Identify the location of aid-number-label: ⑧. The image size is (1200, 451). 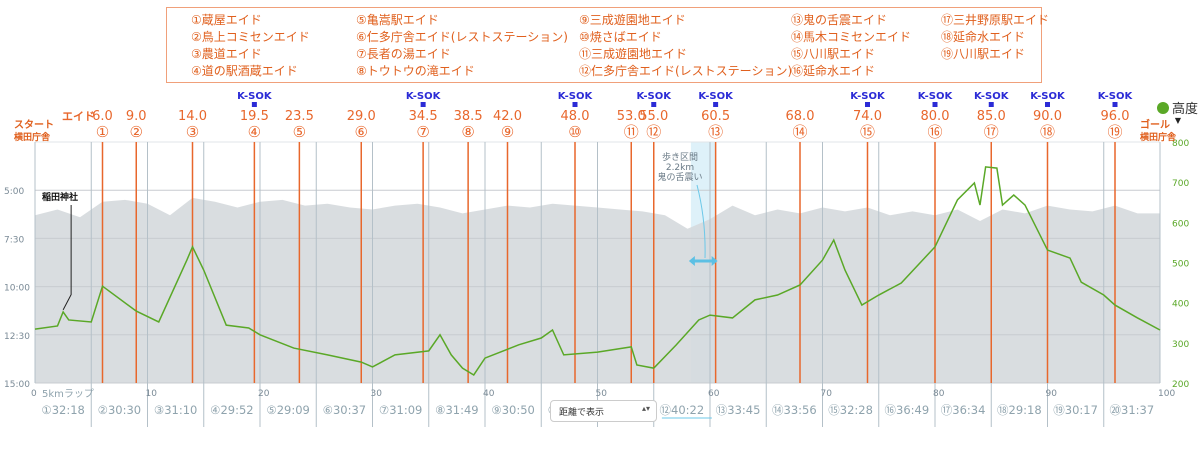
(467, 132).